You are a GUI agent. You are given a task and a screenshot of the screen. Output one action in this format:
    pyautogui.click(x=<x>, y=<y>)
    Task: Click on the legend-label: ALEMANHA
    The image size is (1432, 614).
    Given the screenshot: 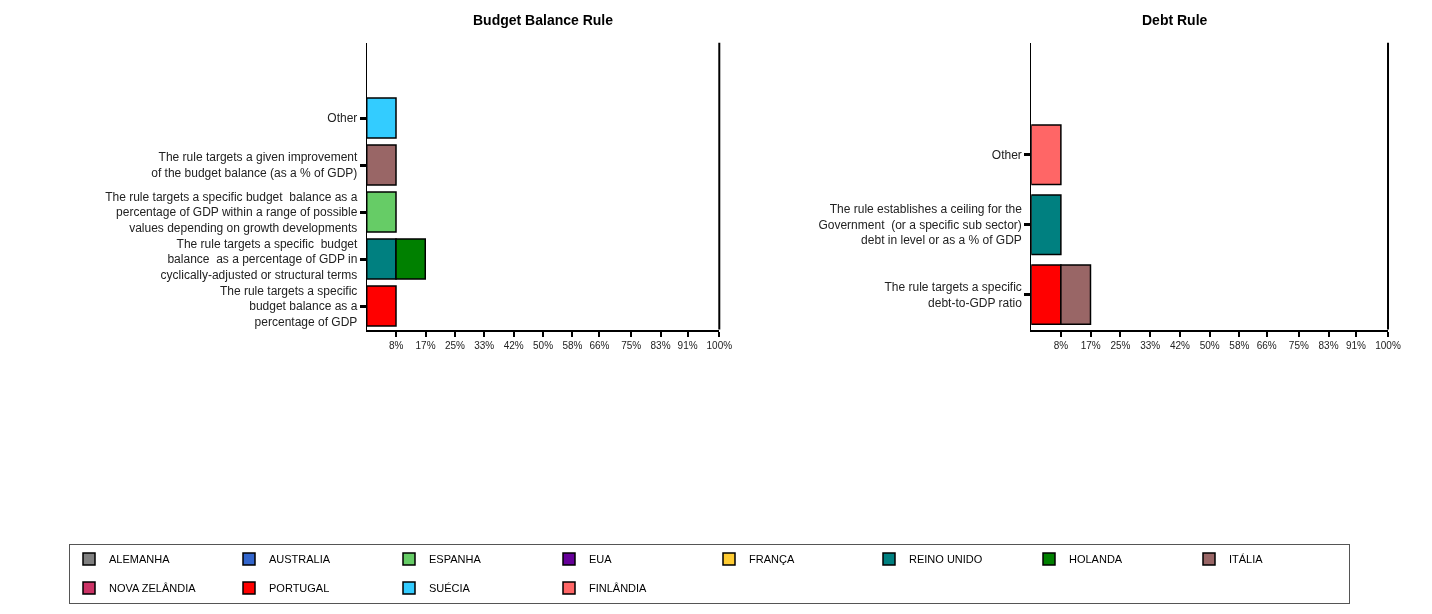 What is the action you would take?
    pyautogui.click(x=140, y=559)
    